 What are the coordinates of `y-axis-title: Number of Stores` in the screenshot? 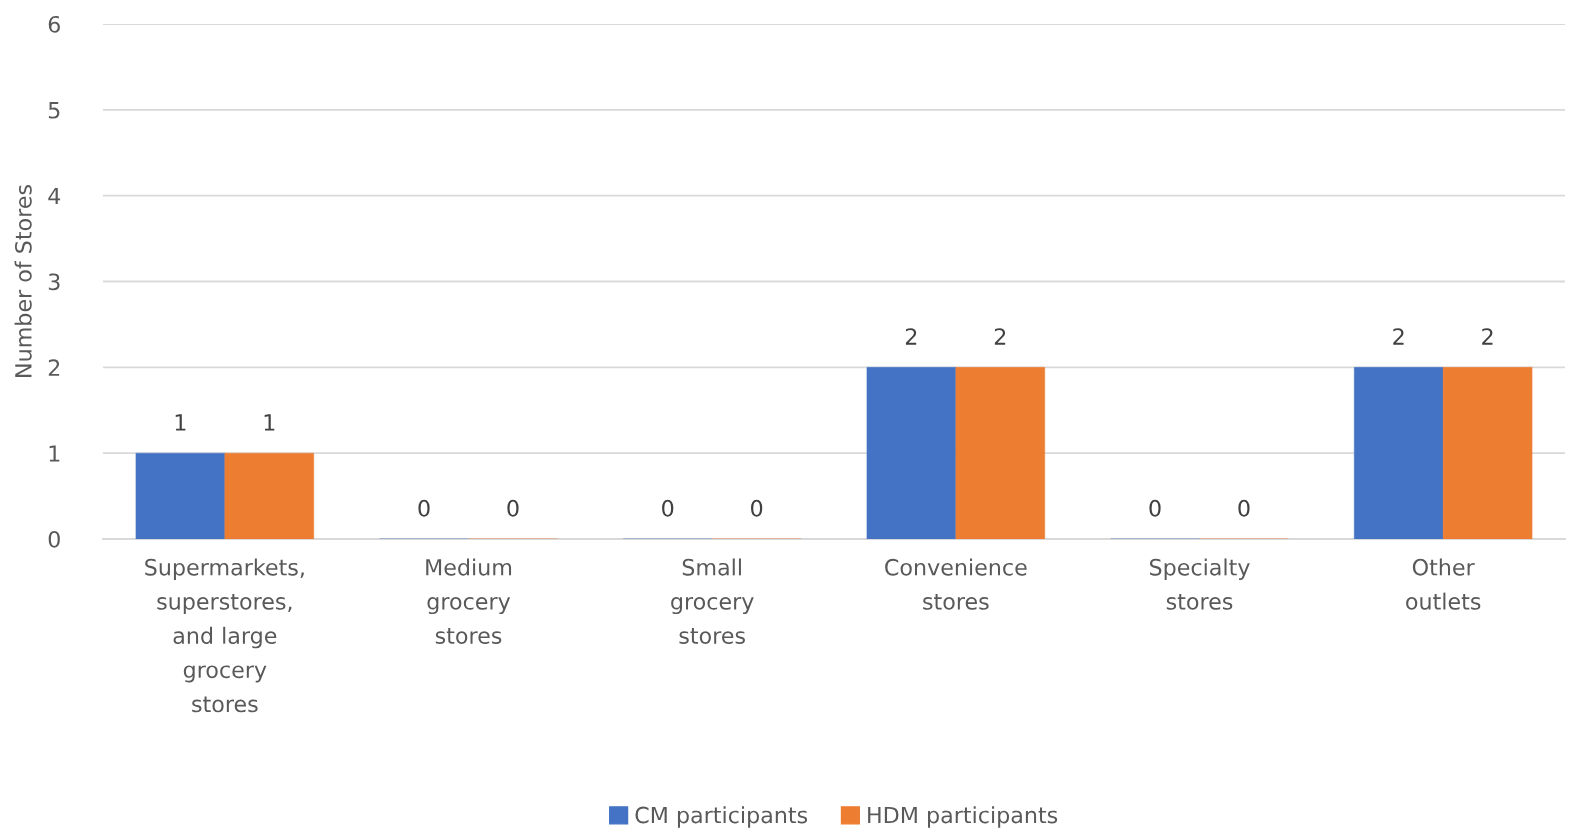 It's located at (23, 281).